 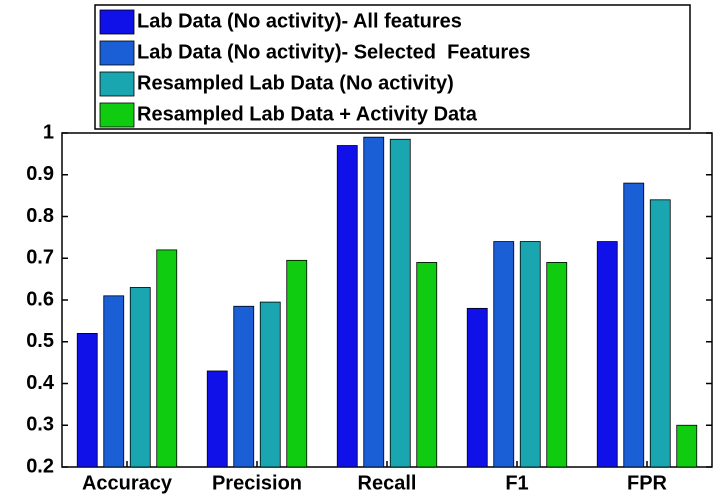 What do you see at coordinates (299, 21) in the screenshot?
I see `legend-label: Lab Data (No activity)- All features` at bounding box center [299, 21].